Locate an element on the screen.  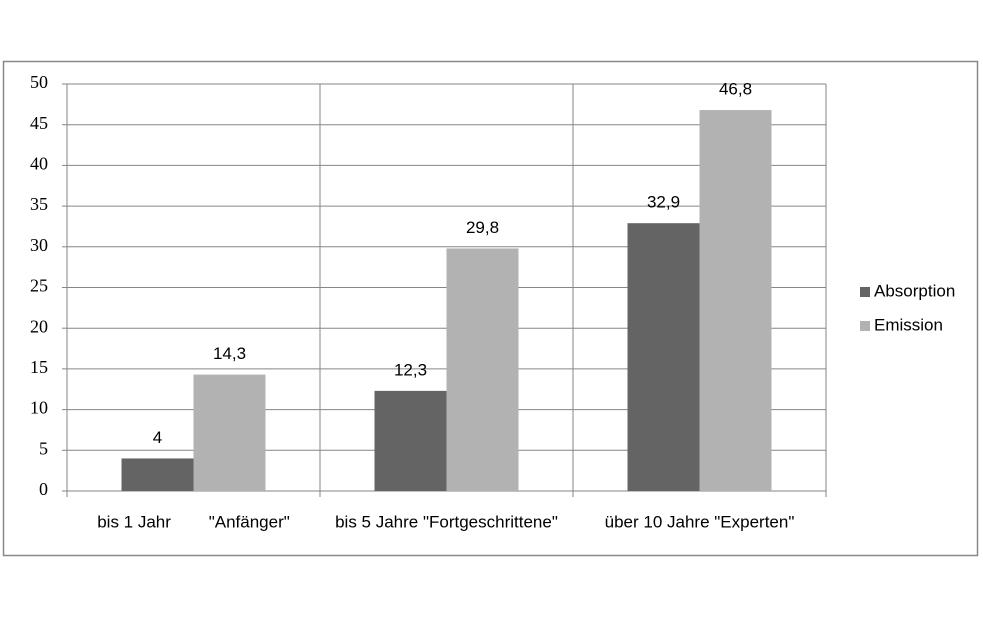
value-label: 32,9 is located at coordinates (663, 202).